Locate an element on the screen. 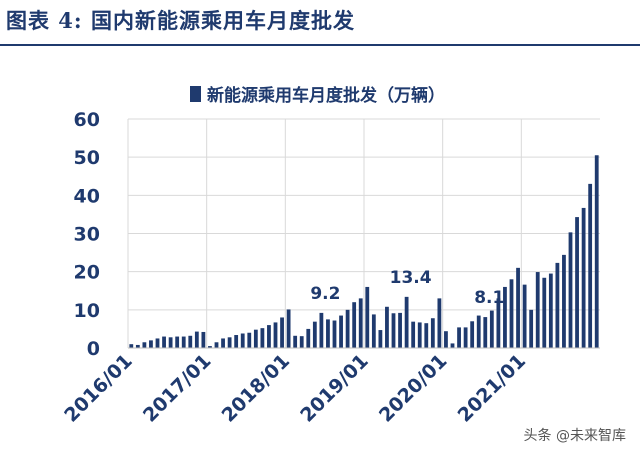  figure-title: 图表 4: 国内新能源乘用车月度批发 is located at coordinates (180, 20).